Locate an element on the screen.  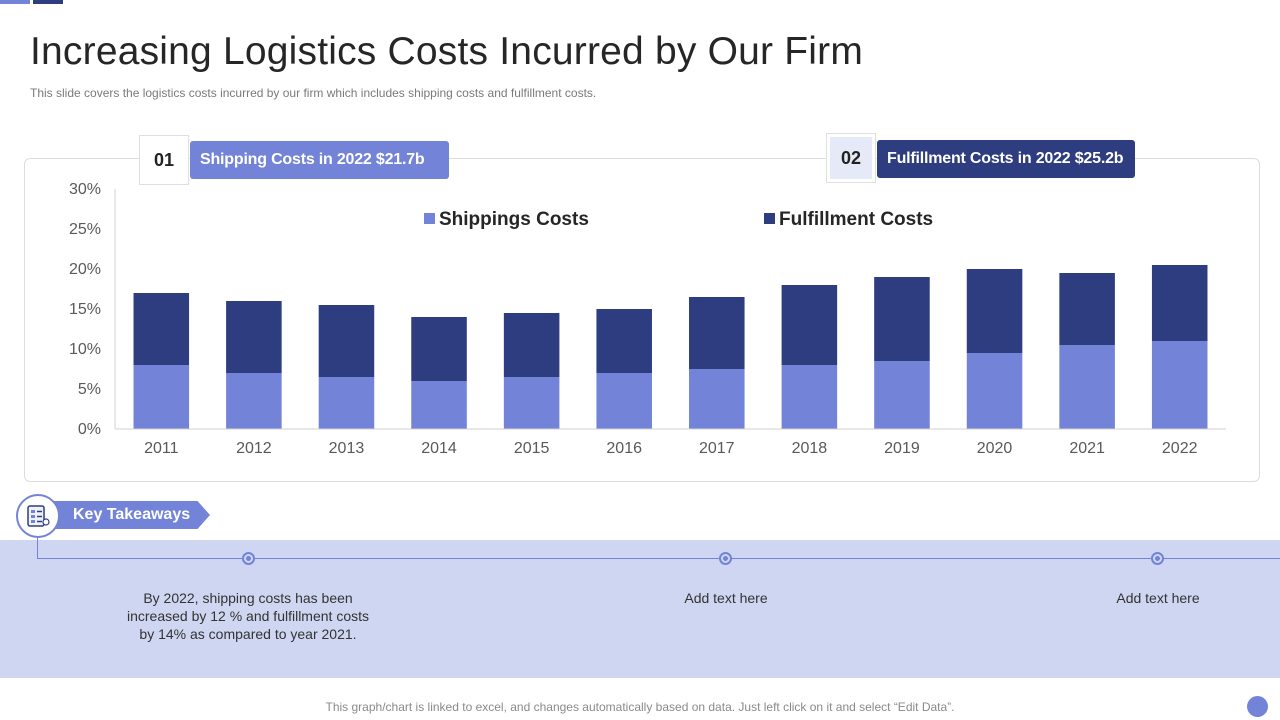
x-tick-label: 2015 is located at coordinates (532, 448).